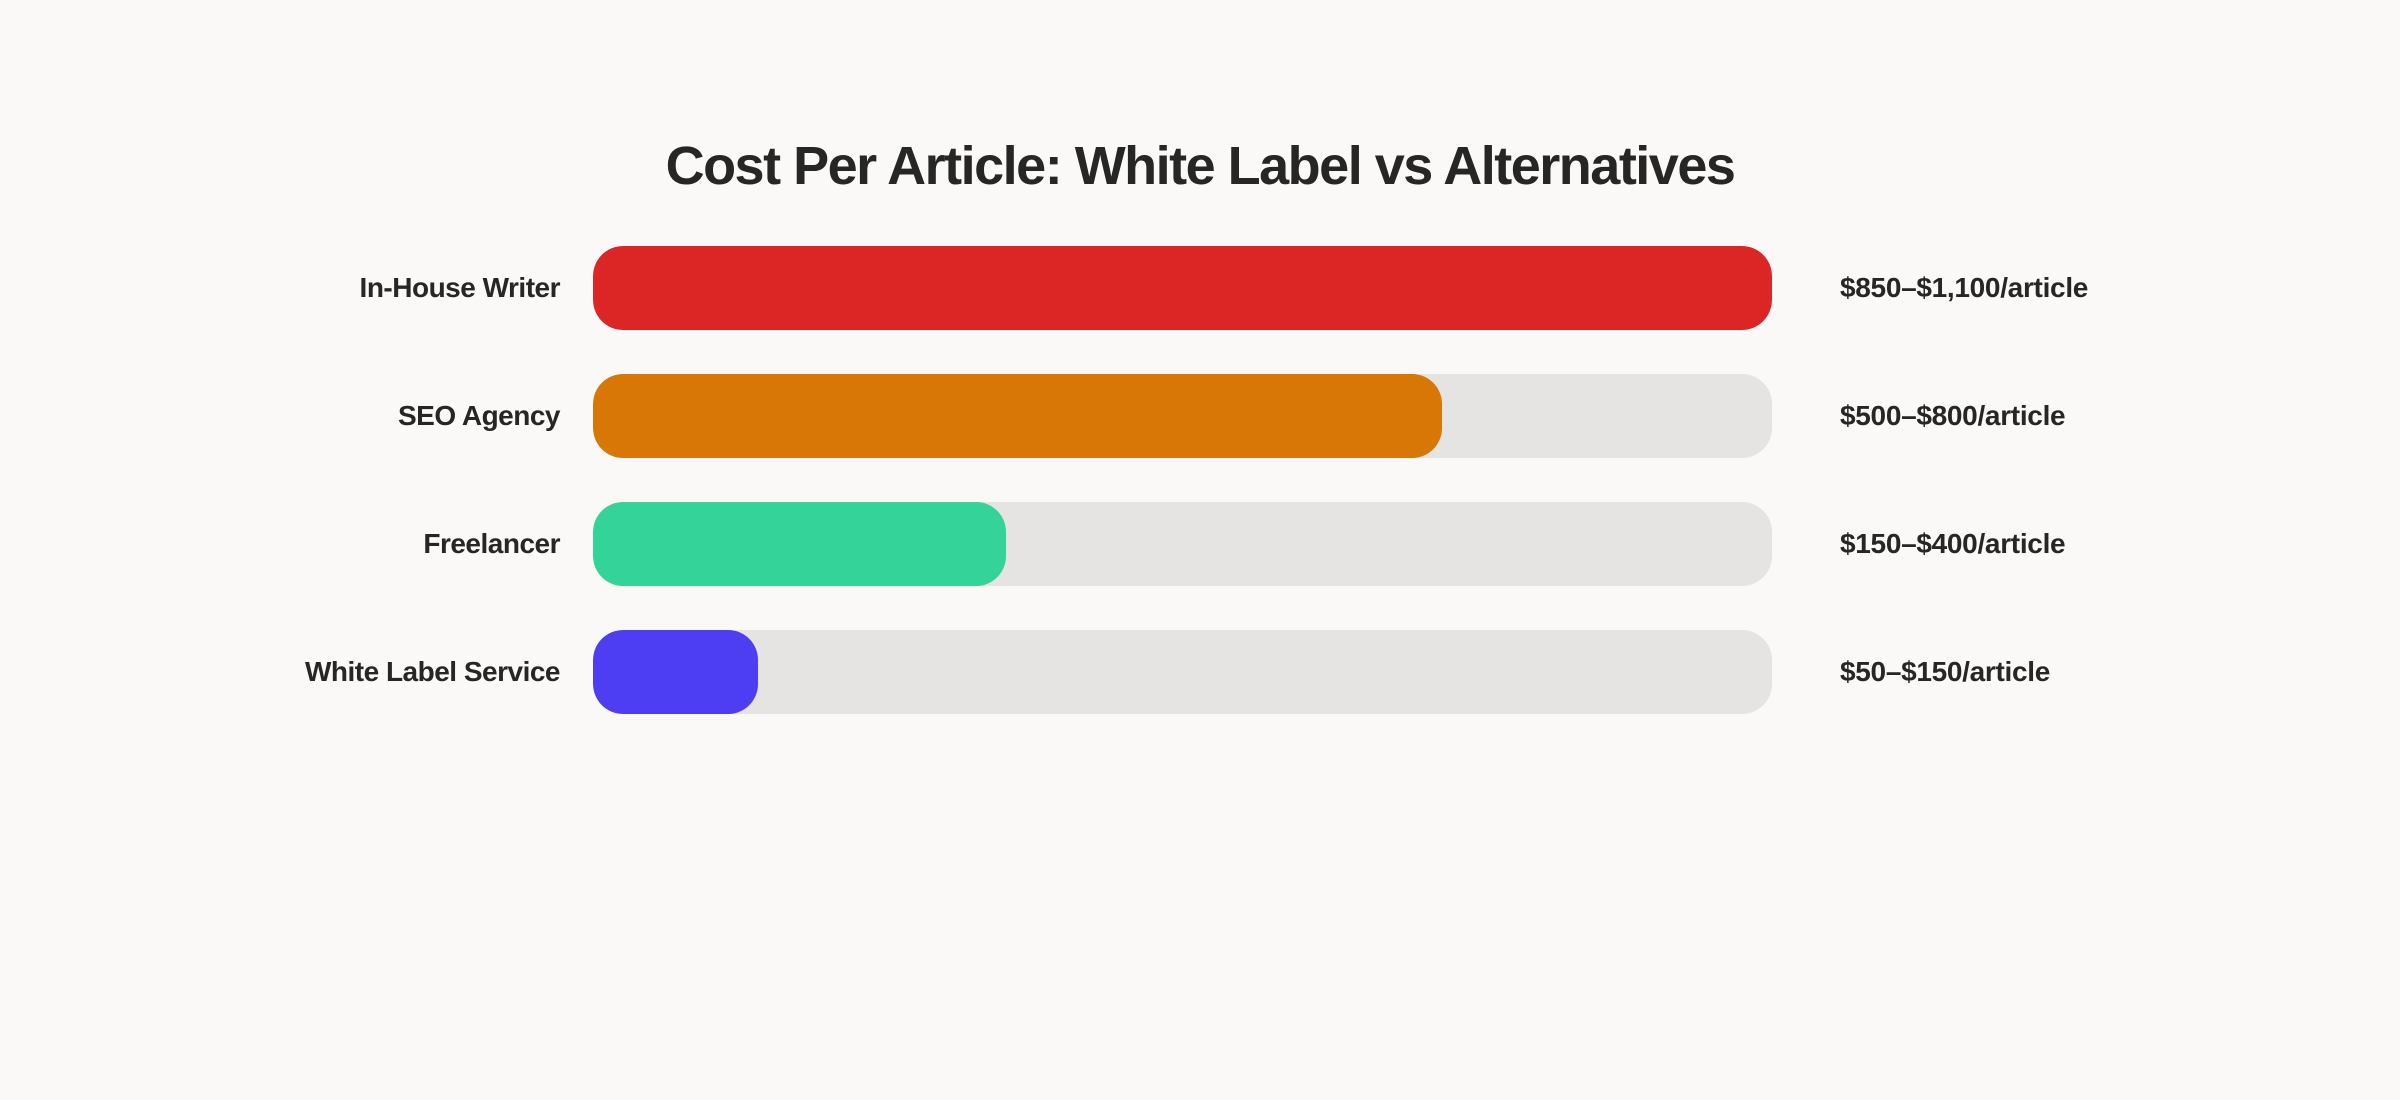  I want to click on bar-row-2: SEO Agency $500–$800/article, so click(1200, 416).